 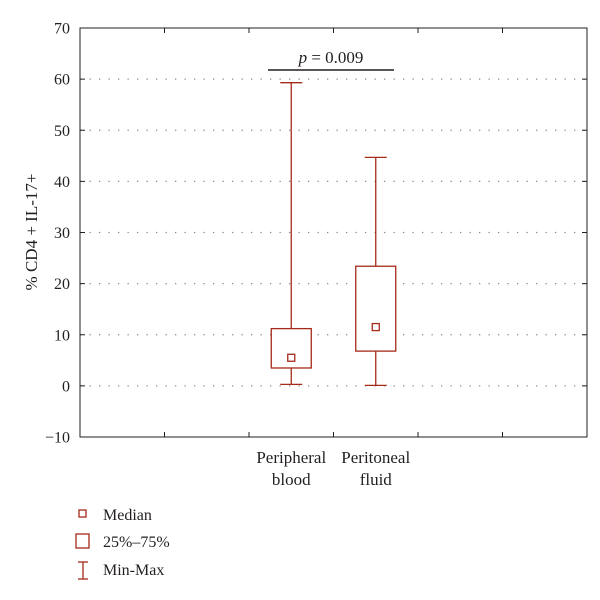 What do you see at coordinates (62, 284) in the screenshot?
I see `y-tick-label: 20` at bounding box center [62, 284].